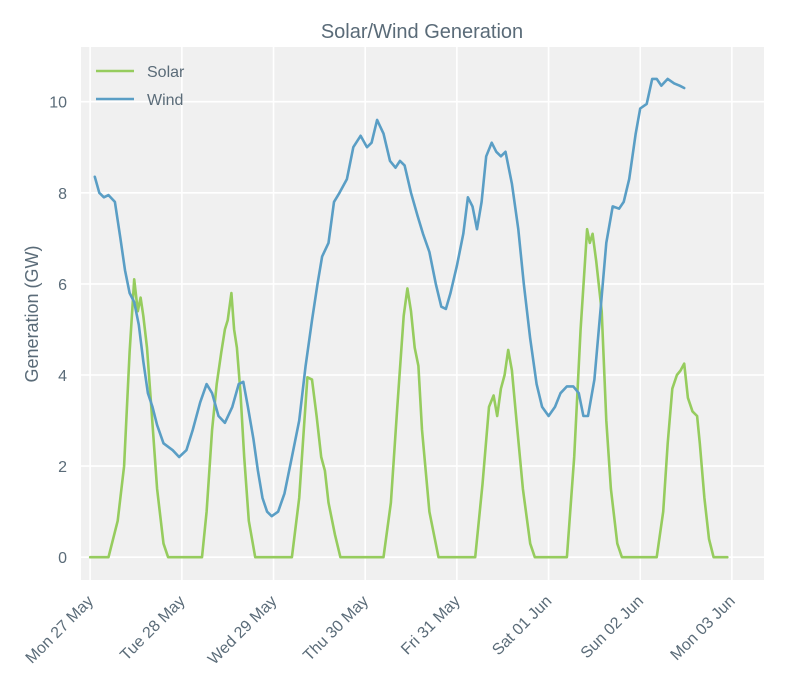 The width and height of the screenshot is (800, 700). I want to click on y-tick-label: 4, so click(62, 376).